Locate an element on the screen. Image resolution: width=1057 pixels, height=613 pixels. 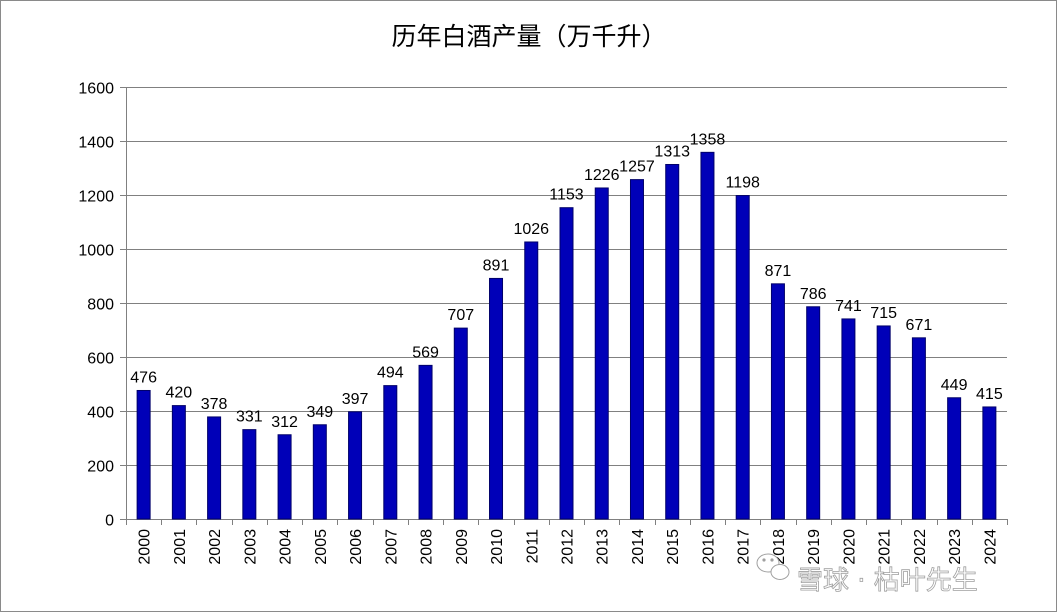
bar-2007 is located at coordinates (390, 452).